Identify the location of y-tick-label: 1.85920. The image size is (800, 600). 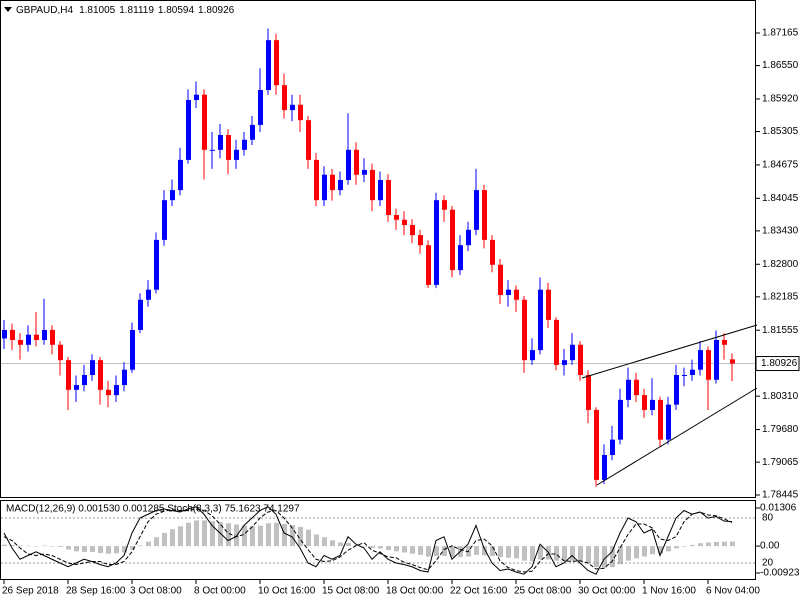
(780, 99).